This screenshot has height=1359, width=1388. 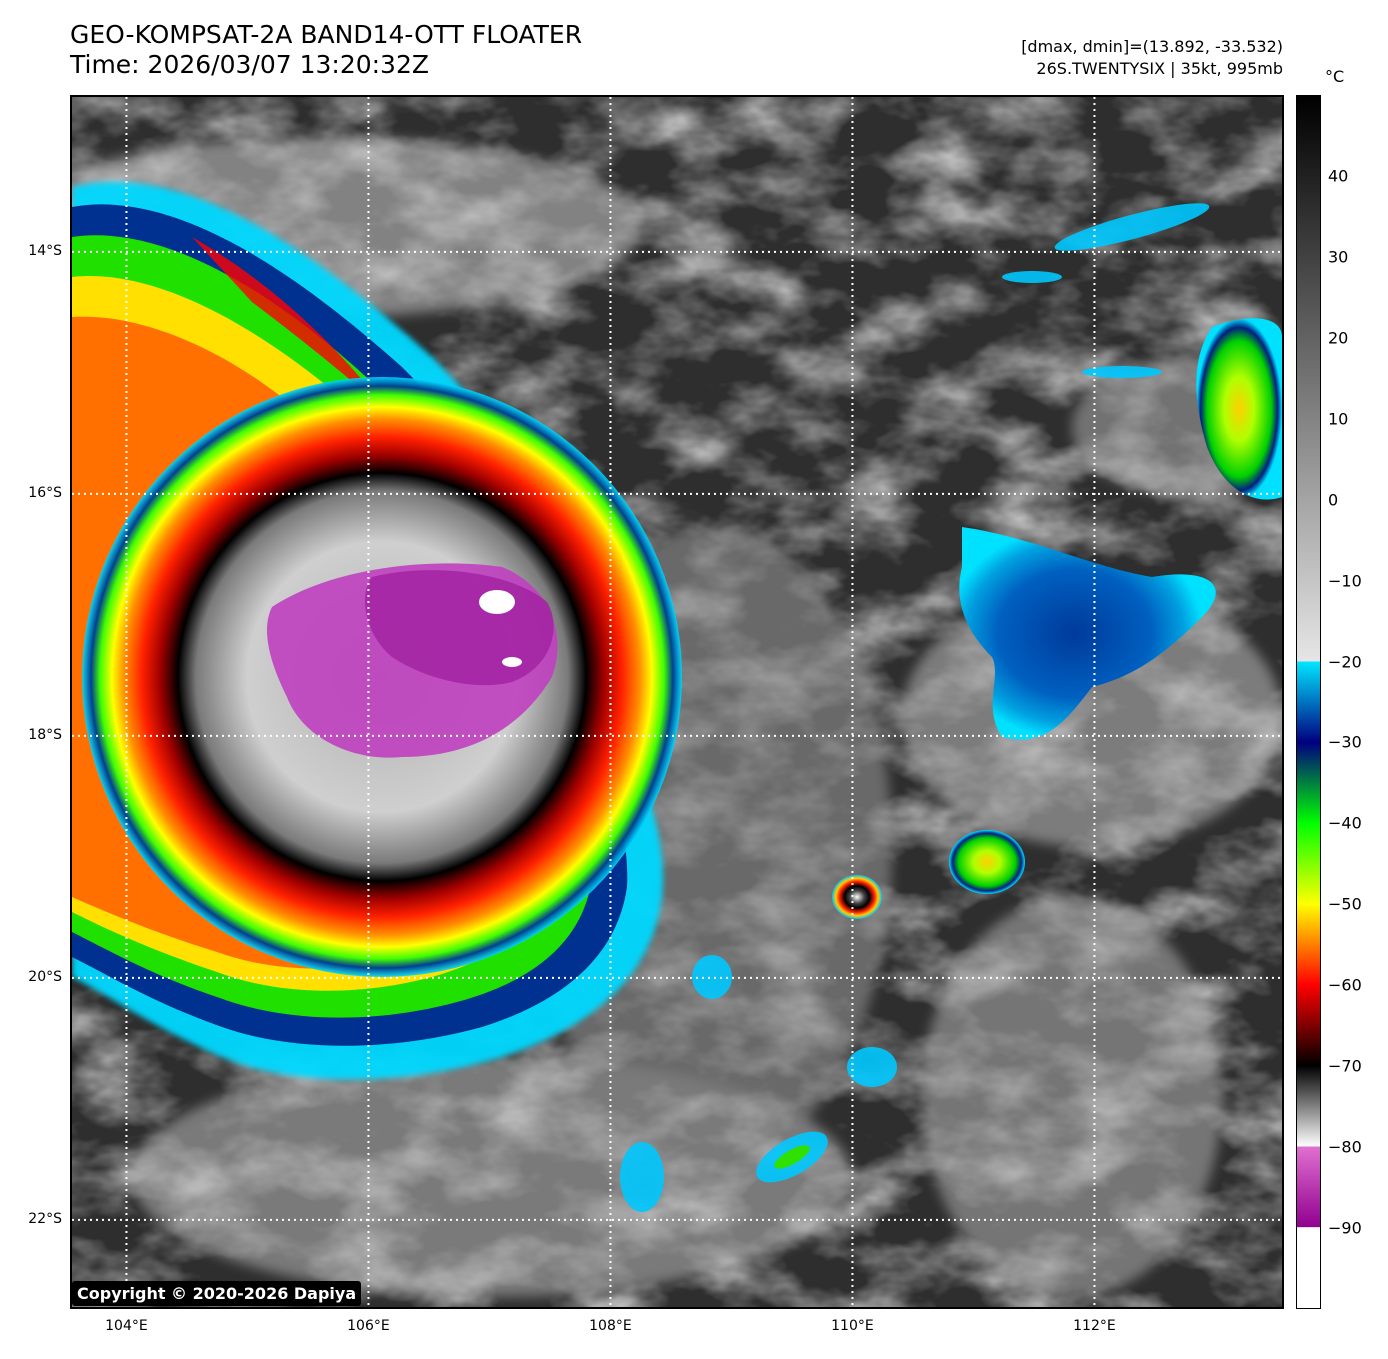 What do you see at coordinates (45, 734) in the screenshot?
I see `latitude-label: 18°S` at bounding box center [45, 734].